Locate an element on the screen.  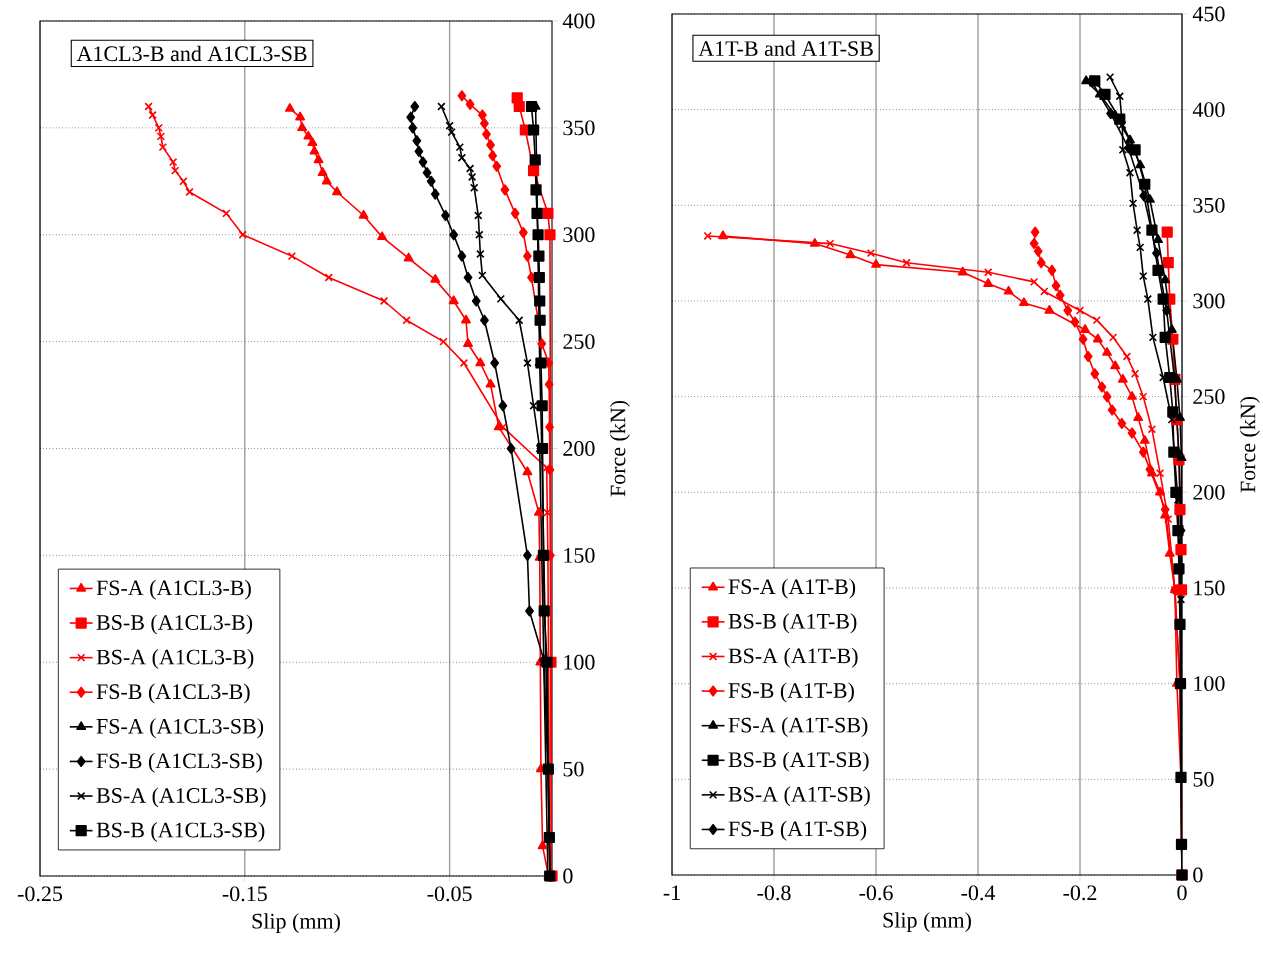
legend-label: FS-A (A1CL3-B) is located at coordinates (173, 589).